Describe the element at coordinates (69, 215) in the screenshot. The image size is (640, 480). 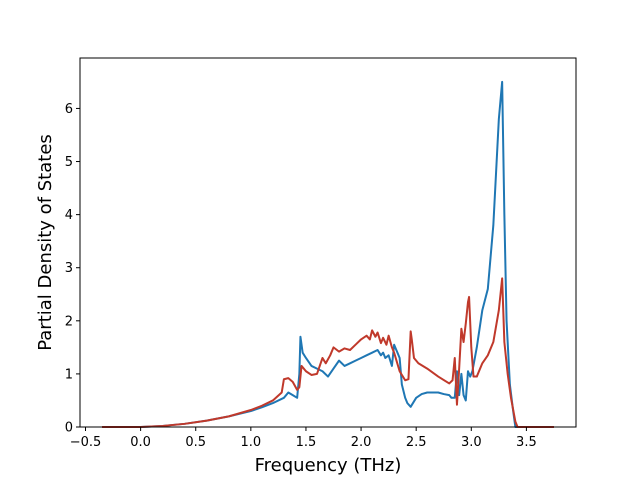
I see `y-tick-label: 4` at that location.